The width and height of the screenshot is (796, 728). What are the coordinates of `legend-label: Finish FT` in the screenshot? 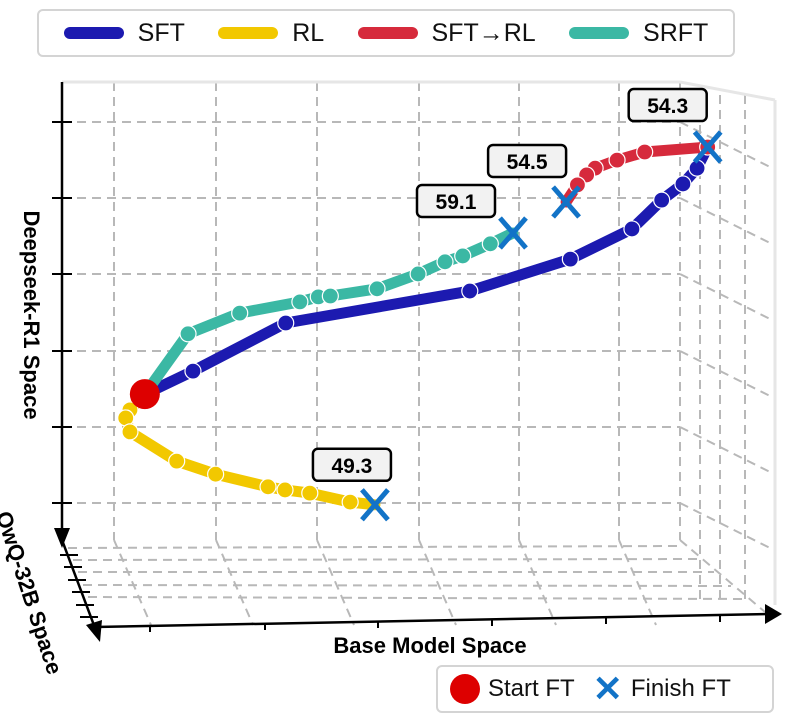 It's located at (680, 688).